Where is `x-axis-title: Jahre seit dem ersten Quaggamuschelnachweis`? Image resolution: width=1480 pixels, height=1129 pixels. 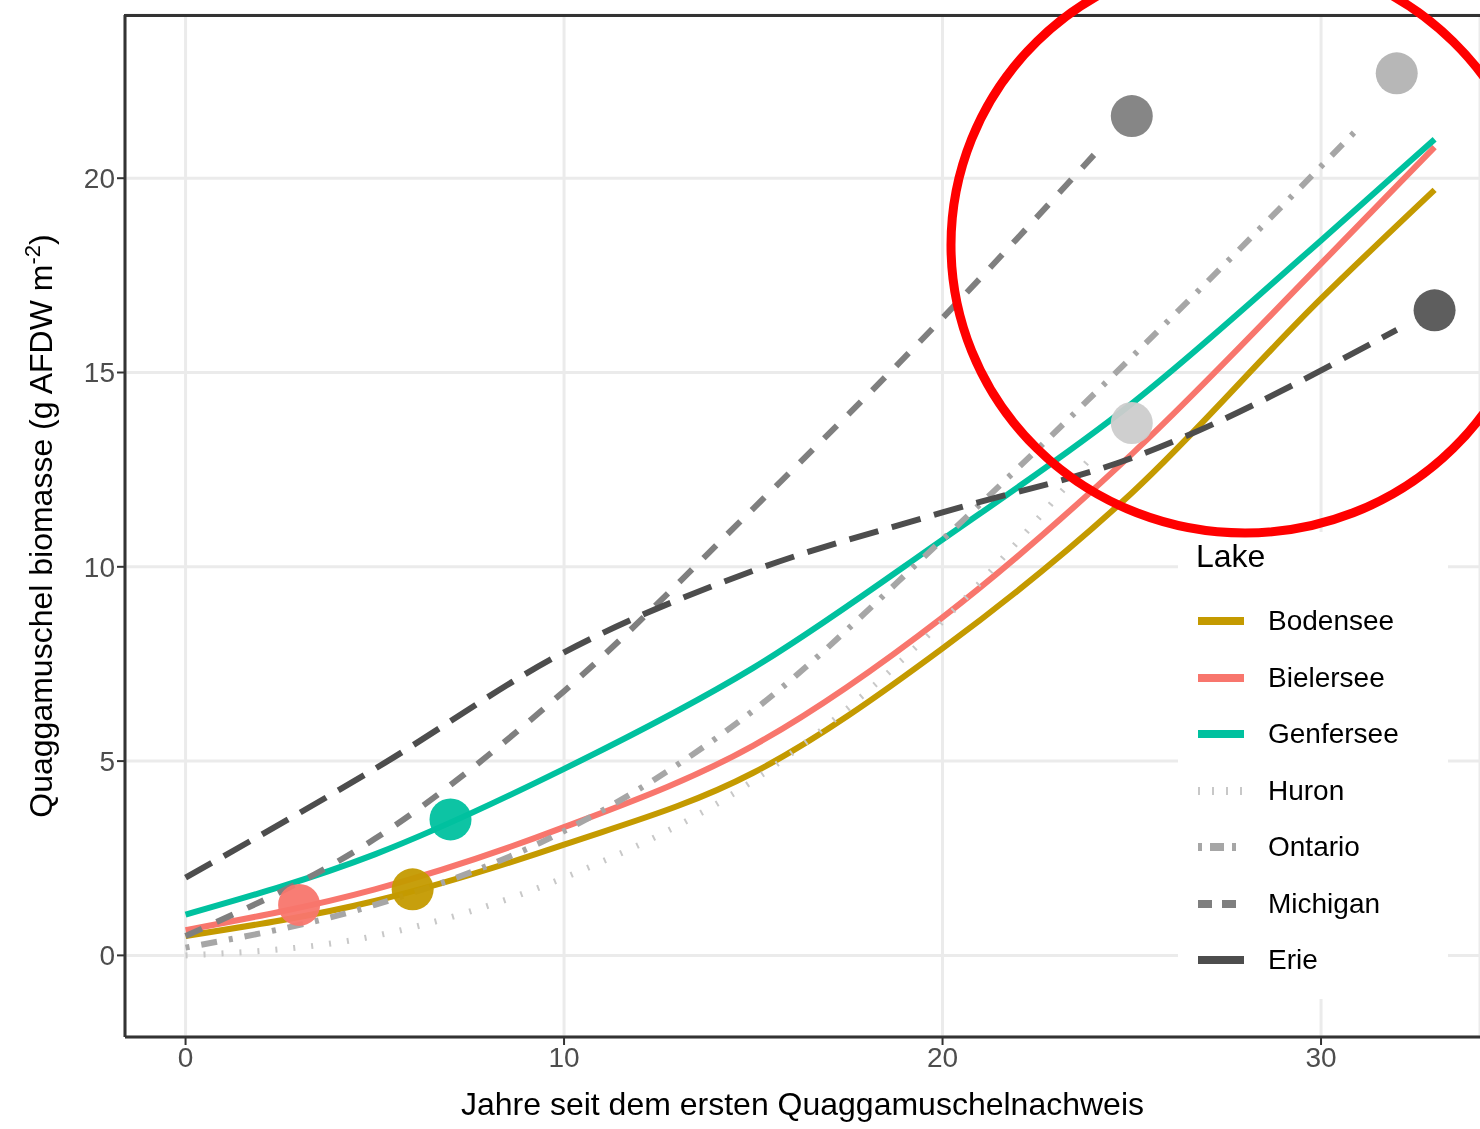
x-axis-title: Jahre seit dem ersten Quaggamuschelnachweis is located at coordinates (802, 1104).